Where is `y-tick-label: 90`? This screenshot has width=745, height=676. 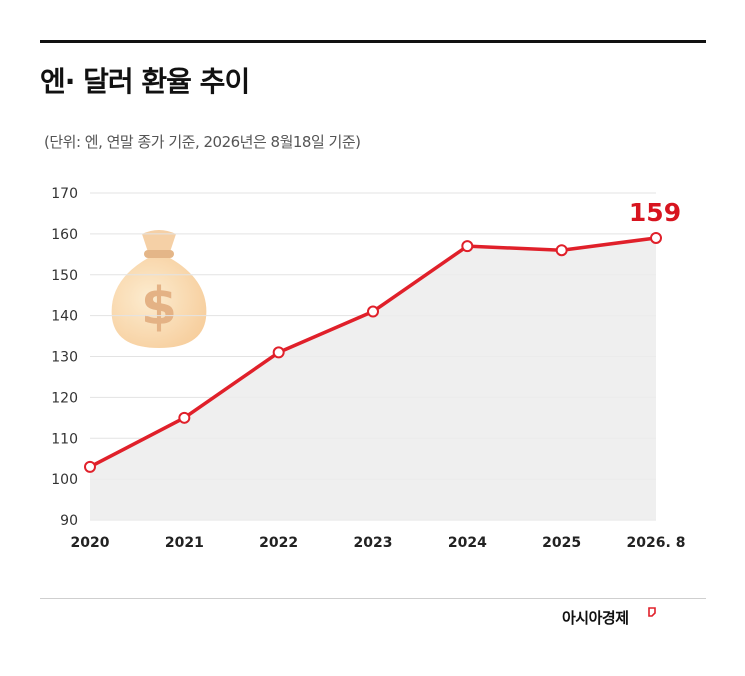
y-tick-label: 90 is located at coordinates (69, 521).